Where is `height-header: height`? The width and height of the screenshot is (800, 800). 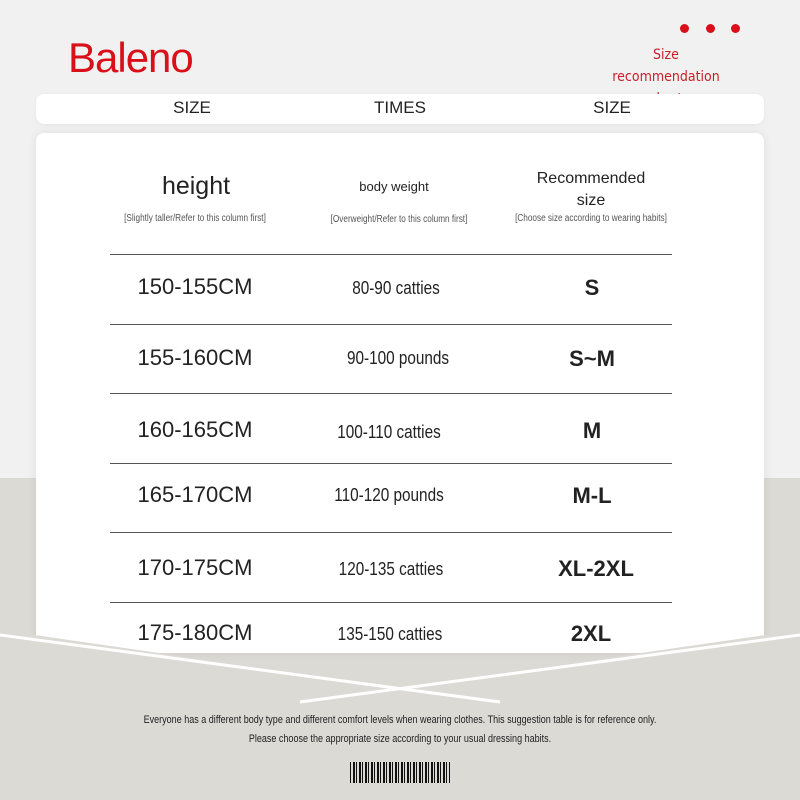
height-header: height is located at coordinates (196, 186).